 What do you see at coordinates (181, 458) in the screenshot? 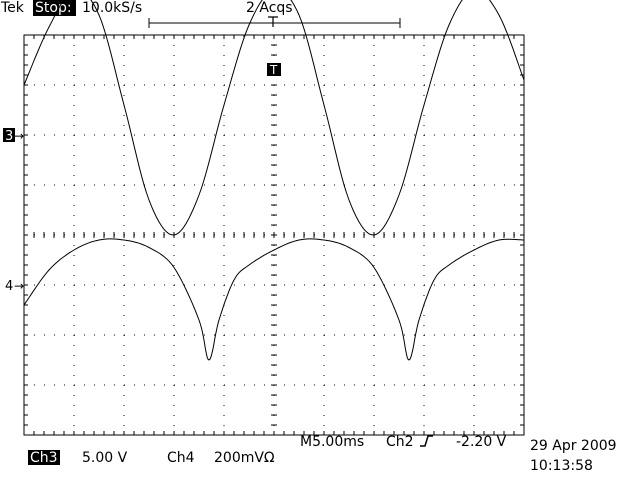
I see `ch4-label: Ch4` at bounding box center [181, 458].